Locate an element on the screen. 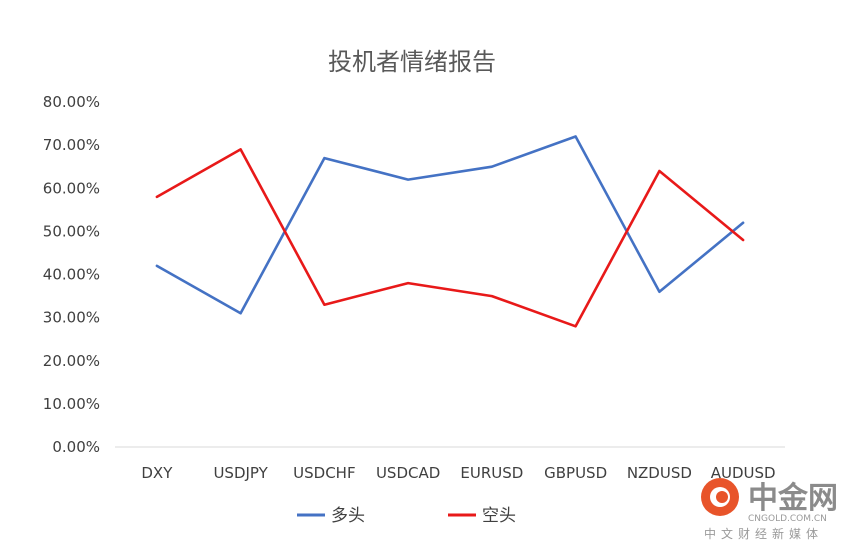 The width and height of the screenshot is (857, 550). legend-label-short: 空头 is located at coordinates (499, 516).